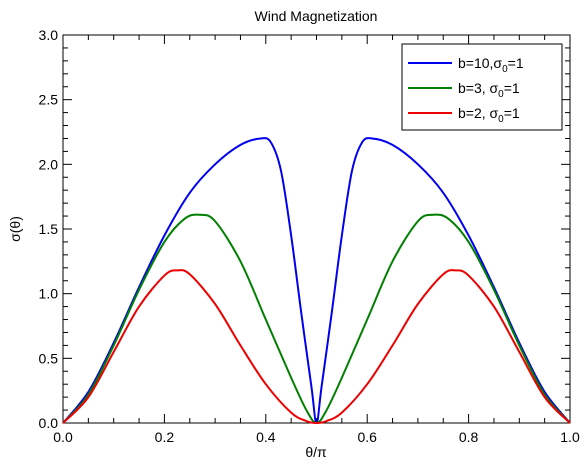  What do you see at coordinates (367, 437) in the screenshot?
I see `x-tick-label: 0.6` at bounding box center [367, 437].